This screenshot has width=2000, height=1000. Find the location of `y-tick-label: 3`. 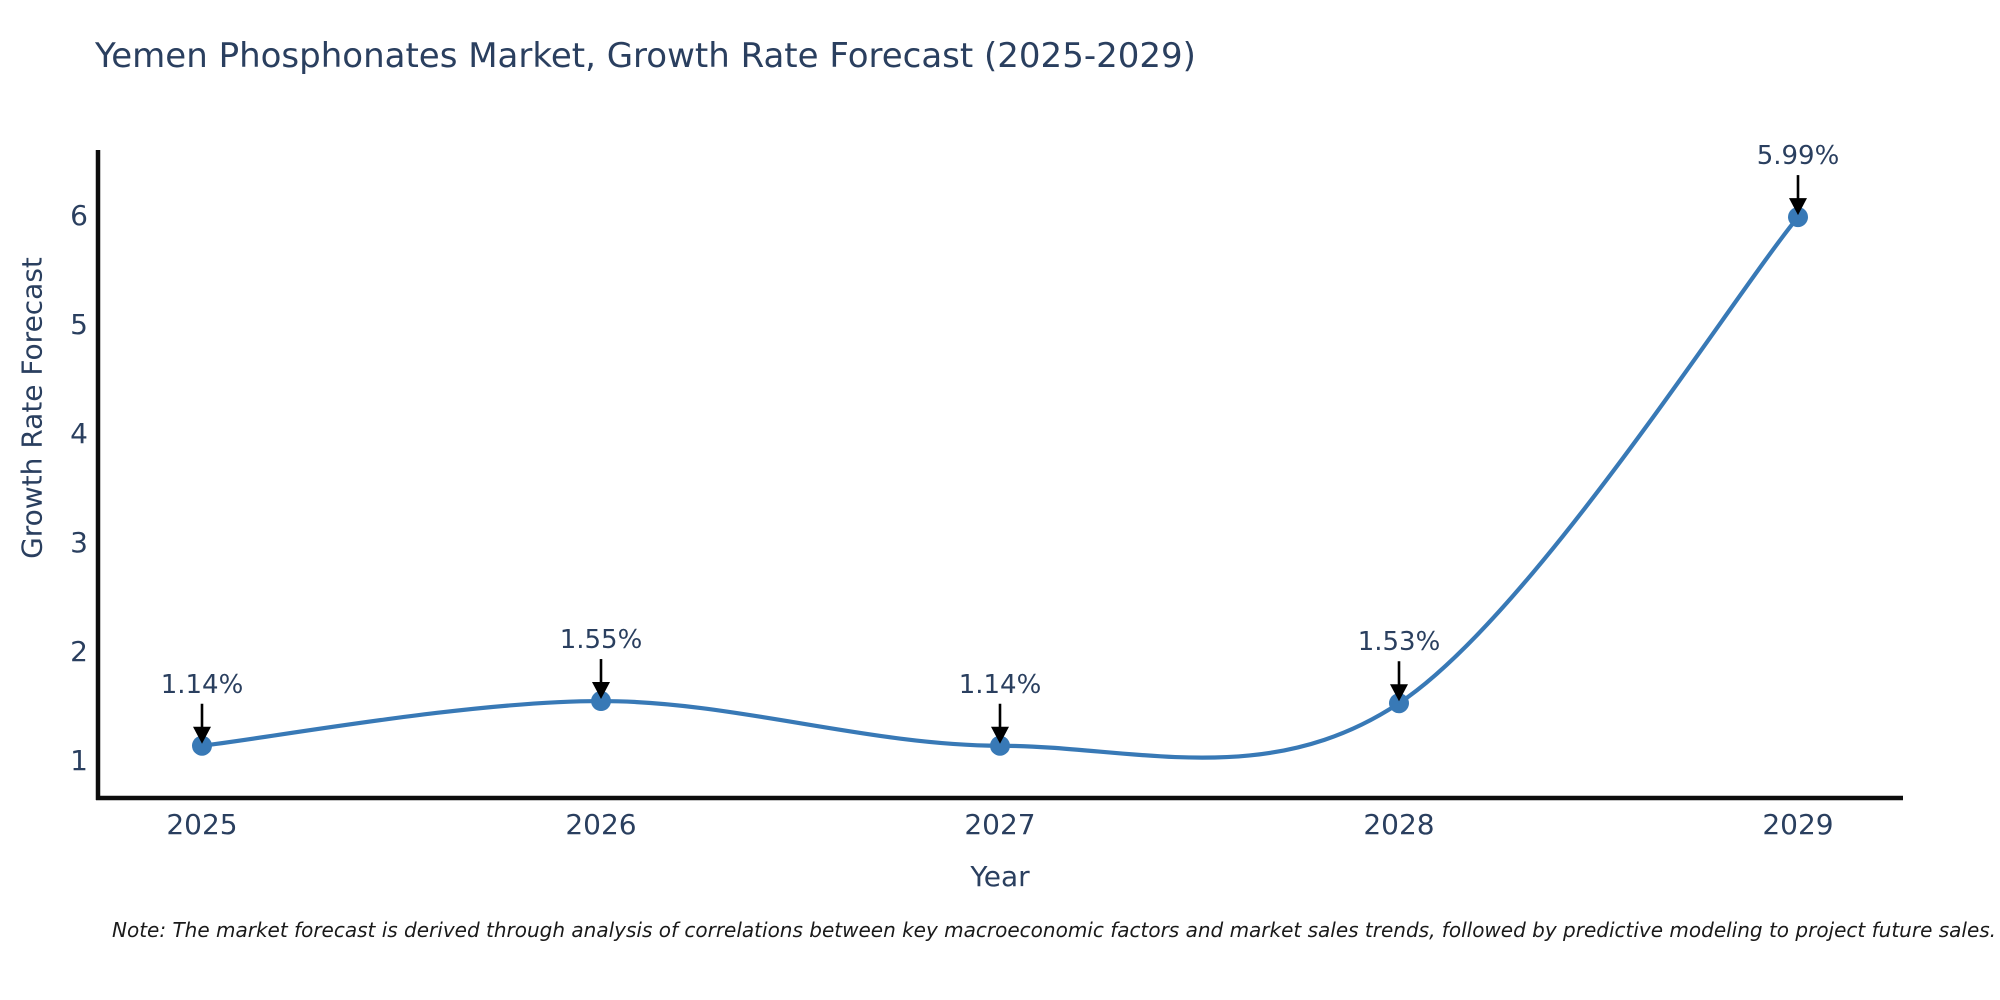

y-tick-label: 3 is located at coordinates (79, 542).